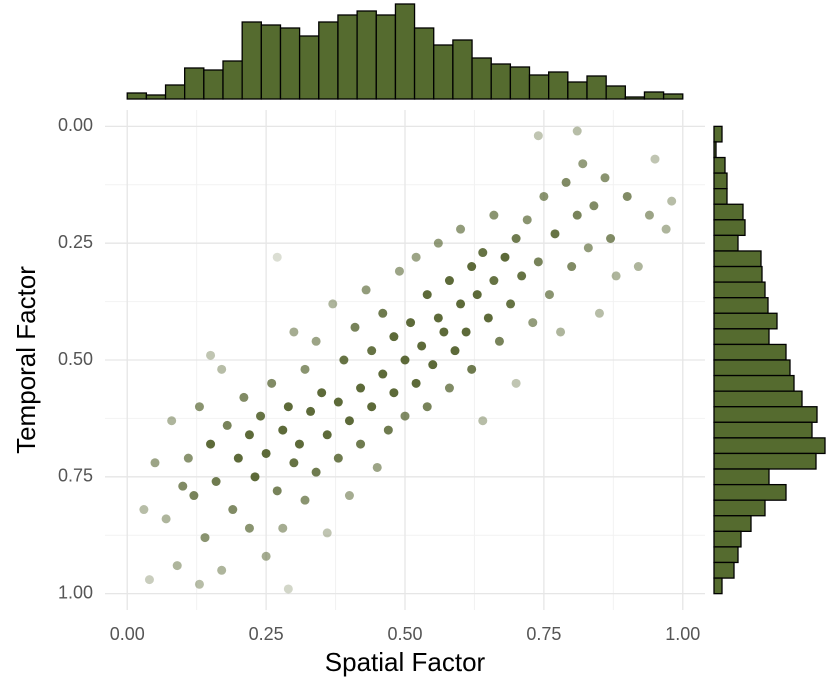 The width and height of the screenshot is (830, 697). What do you see at coordinates (75, 476) in the screenshot?
I see `y-tick-label: 0.75` at bounding box center [75, 476].